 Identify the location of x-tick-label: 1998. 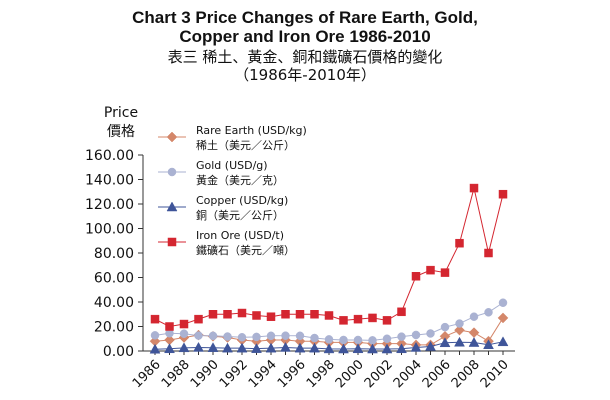
(321, 374).